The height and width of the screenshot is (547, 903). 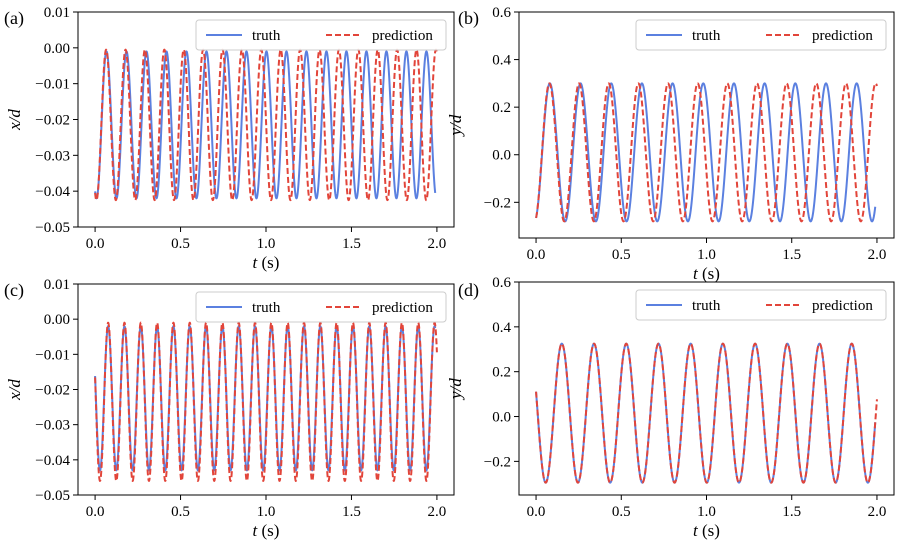 I want to click on panel-label: (d), so click(x=468, y=290).